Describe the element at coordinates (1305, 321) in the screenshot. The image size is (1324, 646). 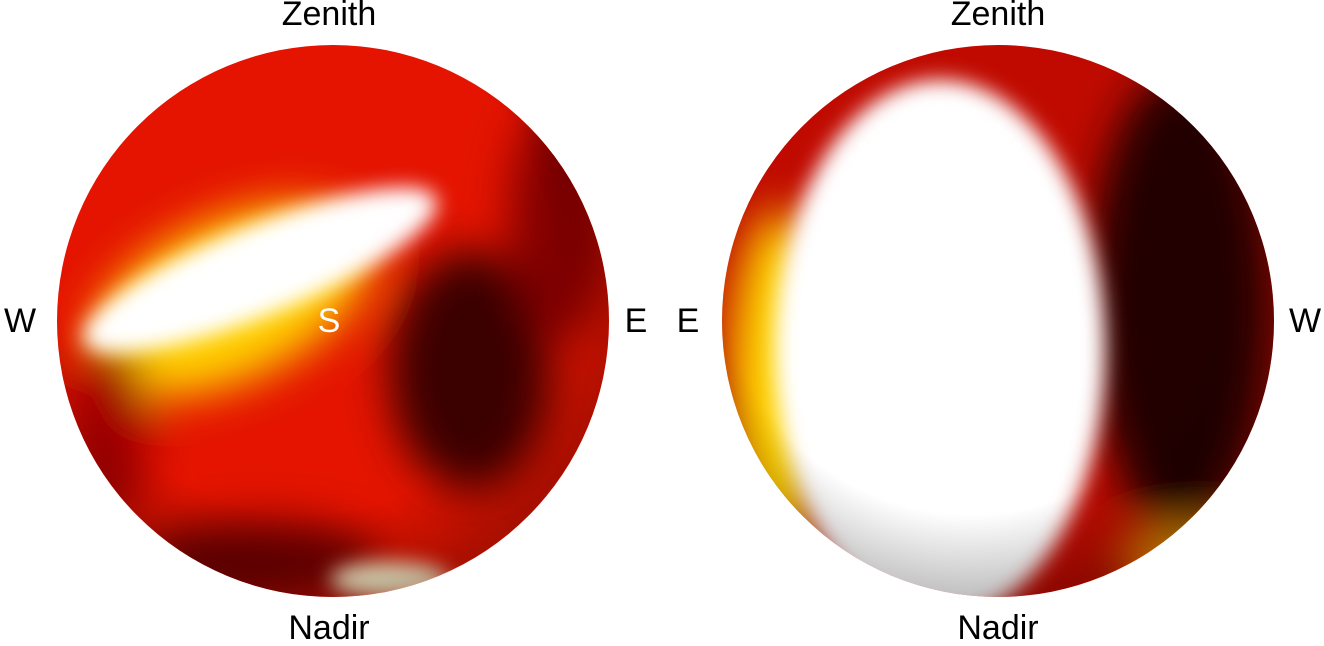
I see `label-right: W` at that location.